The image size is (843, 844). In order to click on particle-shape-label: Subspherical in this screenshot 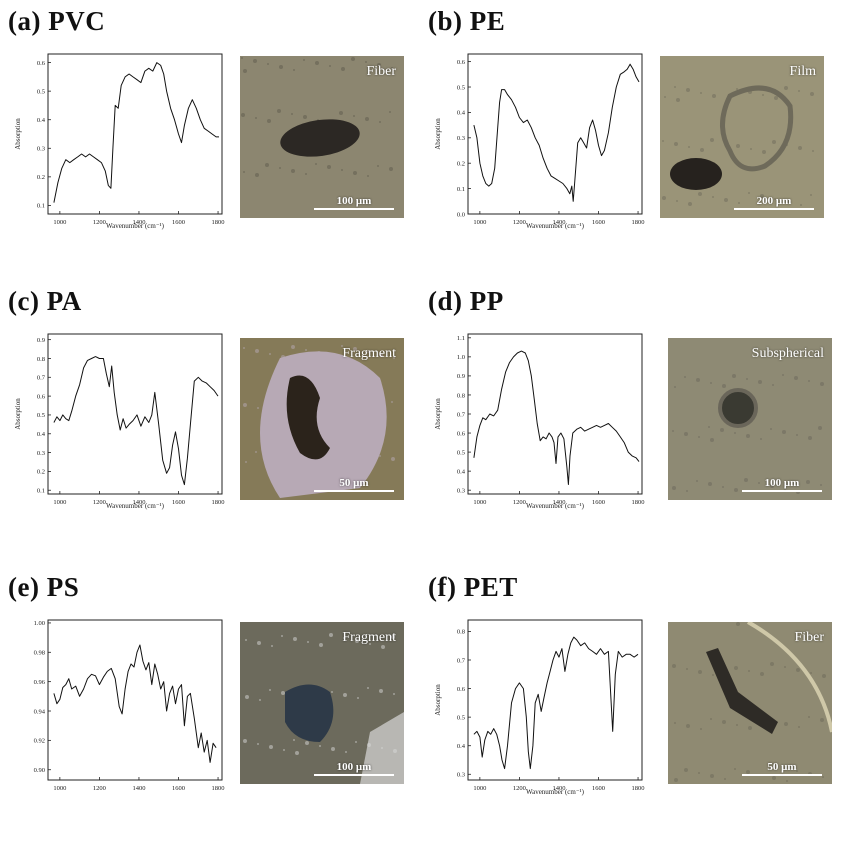, I will do `click(787, 353)`.